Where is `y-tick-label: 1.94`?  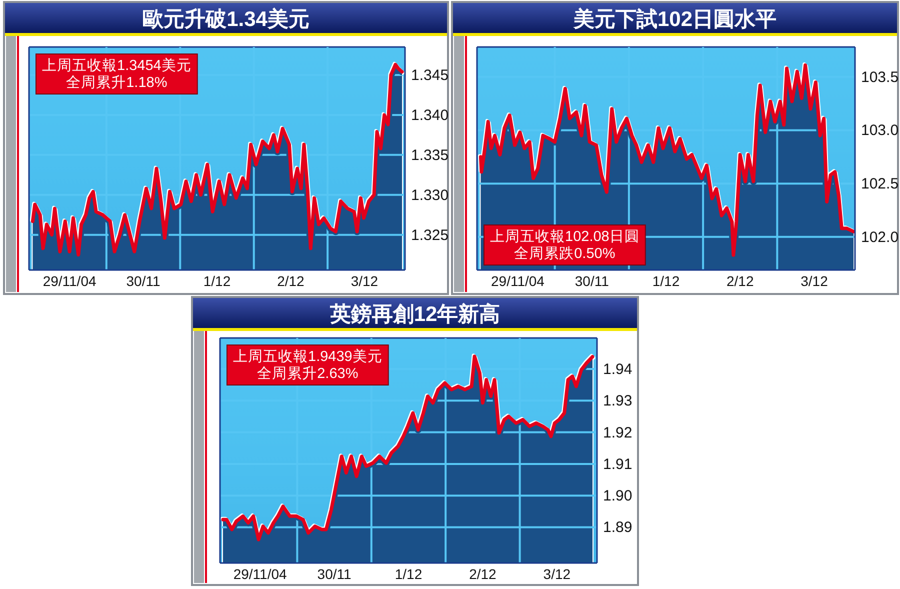
y-tick-label: 1.94 is located at coordinates (617, 369).